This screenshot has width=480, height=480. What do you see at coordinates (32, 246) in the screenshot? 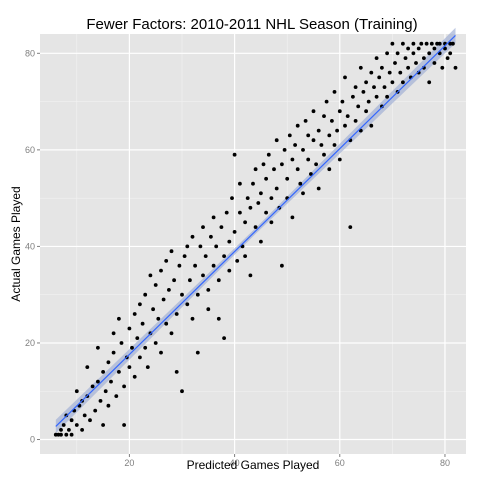
I see `y-axis-ticks: 0 20 40 60 80` at bounding box center [32, 246].